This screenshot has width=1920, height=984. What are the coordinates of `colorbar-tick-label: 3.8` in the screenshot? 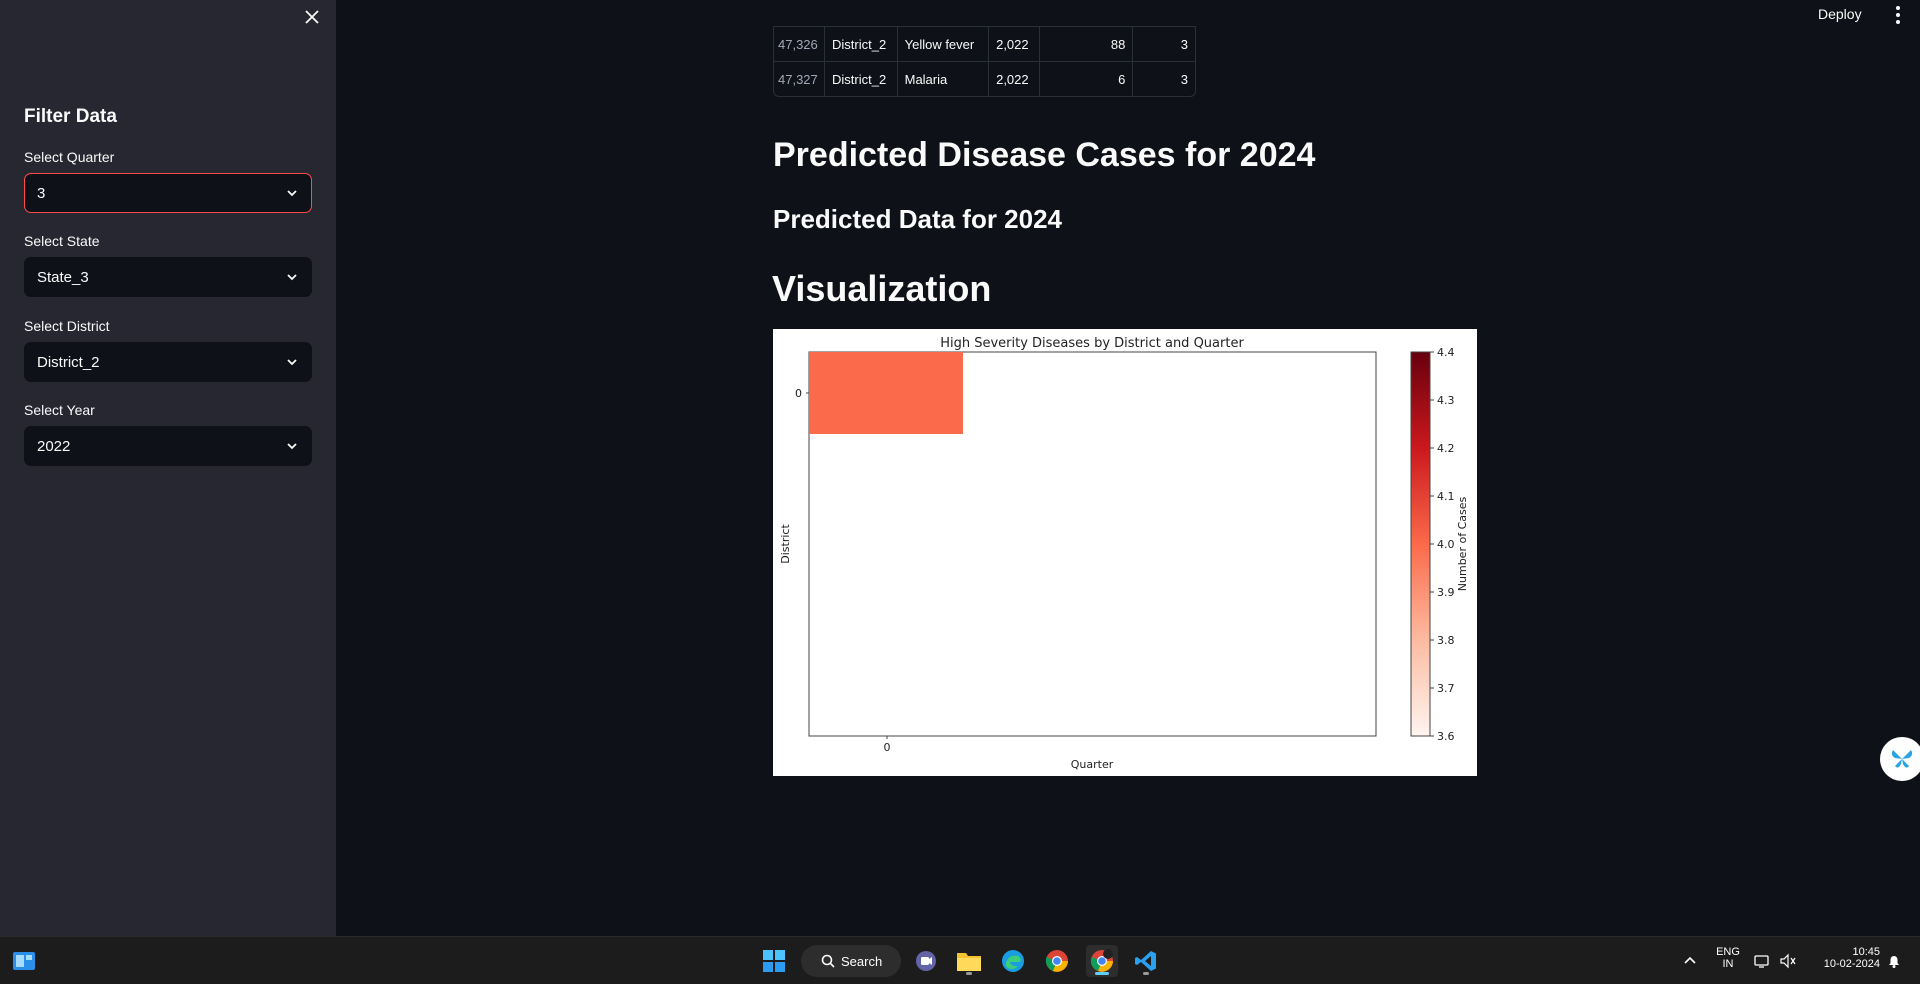 It's located at (1446, 640).